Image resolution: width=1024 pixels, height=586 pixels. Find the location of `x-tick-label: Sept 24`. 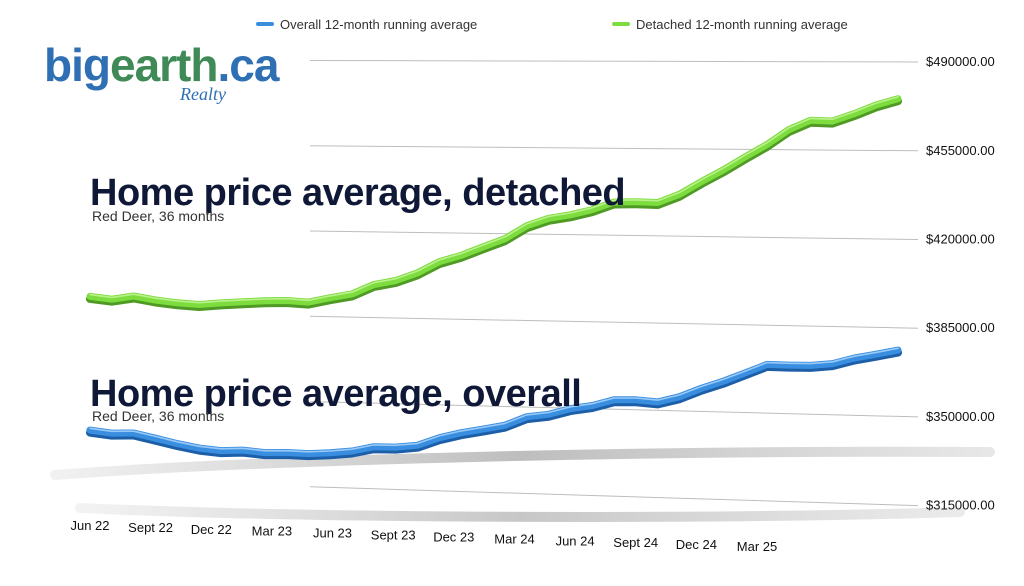

x-tick-label: Sept 24 is located at coordinates (635, 542).